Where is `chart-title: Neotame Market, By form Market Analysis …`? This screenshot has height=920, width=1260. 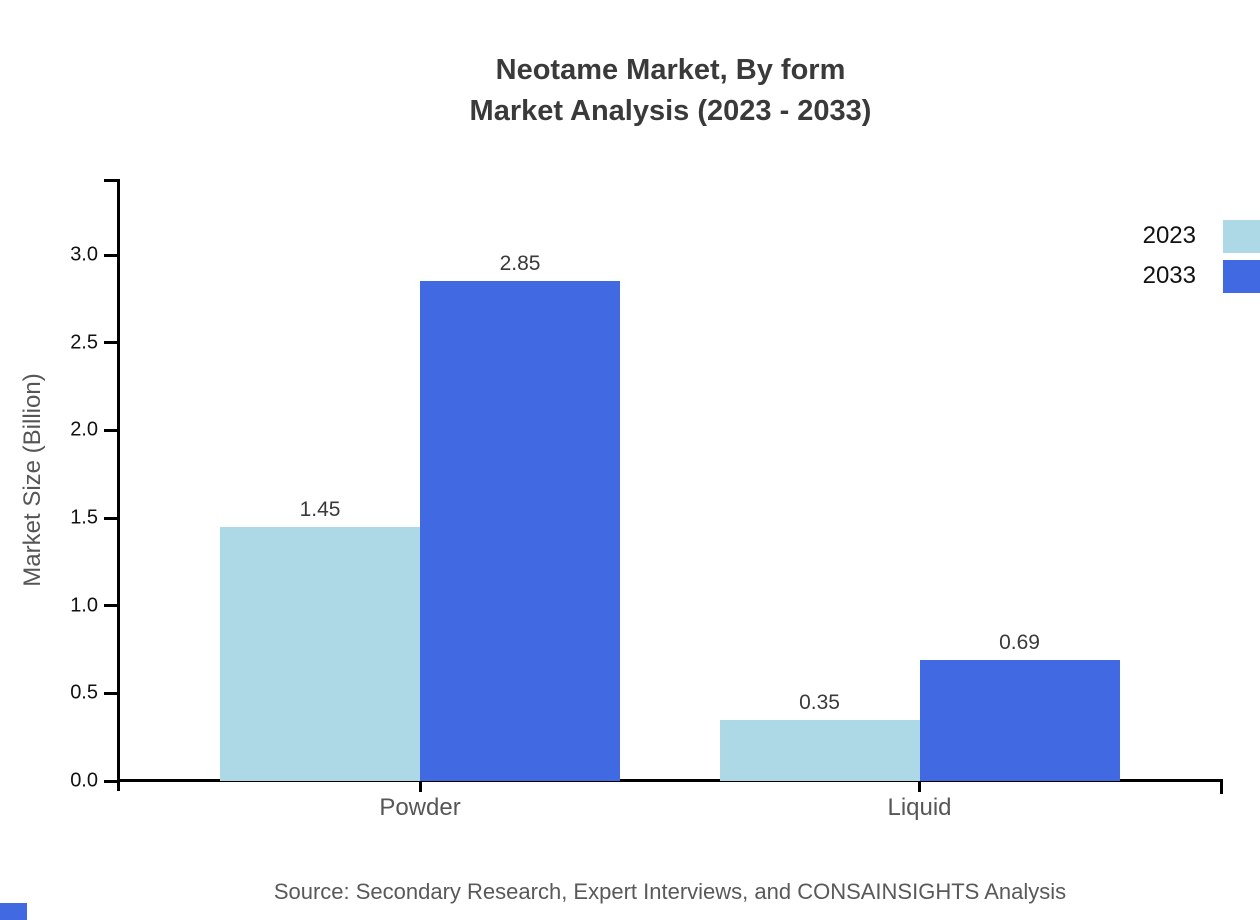 chart-title: Neotame Market, By form Market Analysis … is located at coordinates (670, 91).